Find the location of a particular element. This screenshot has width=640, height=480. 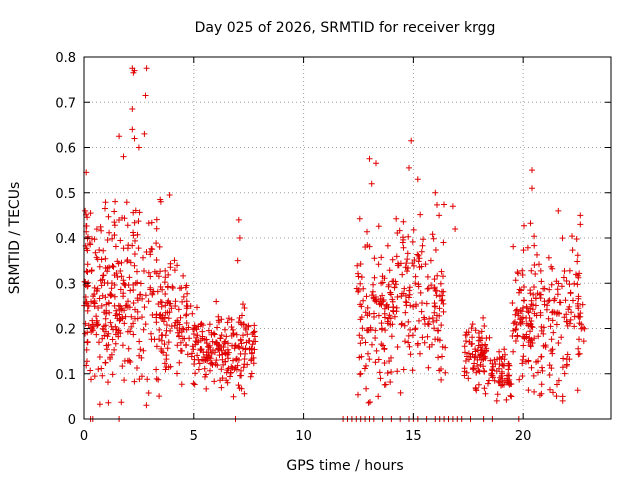

x-tick-label: 15 is located at coordinates (413, 436).